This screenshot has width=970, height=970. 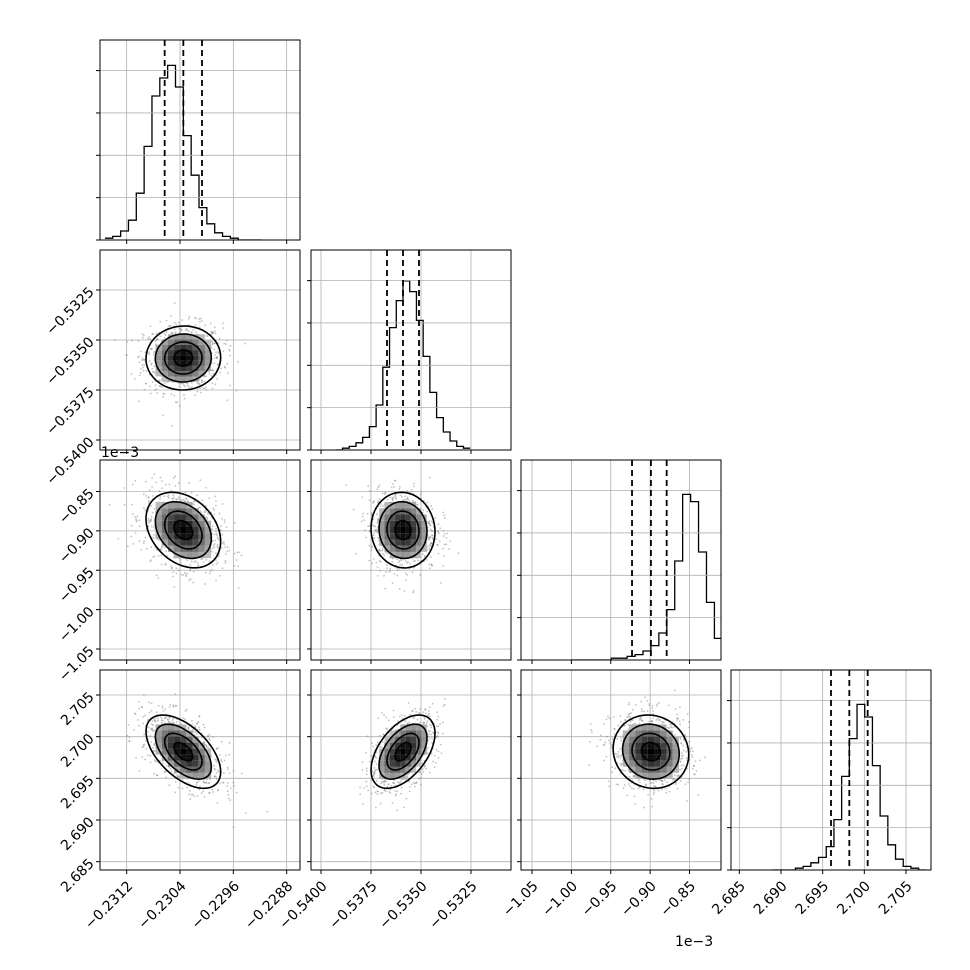 I want to click on axes-frame, so click(x=200, y=350).